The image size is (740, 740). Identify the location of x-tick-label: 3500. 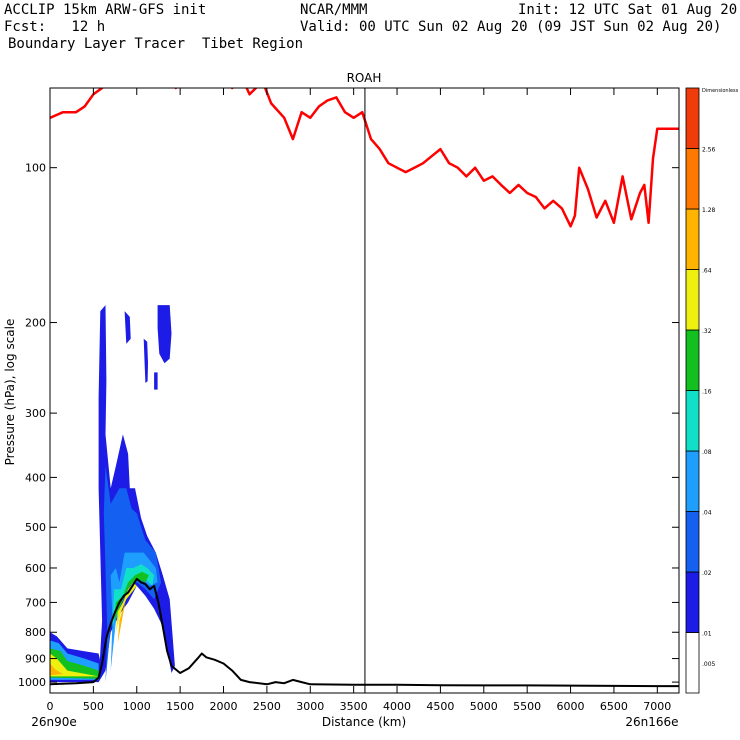
(354, 706).